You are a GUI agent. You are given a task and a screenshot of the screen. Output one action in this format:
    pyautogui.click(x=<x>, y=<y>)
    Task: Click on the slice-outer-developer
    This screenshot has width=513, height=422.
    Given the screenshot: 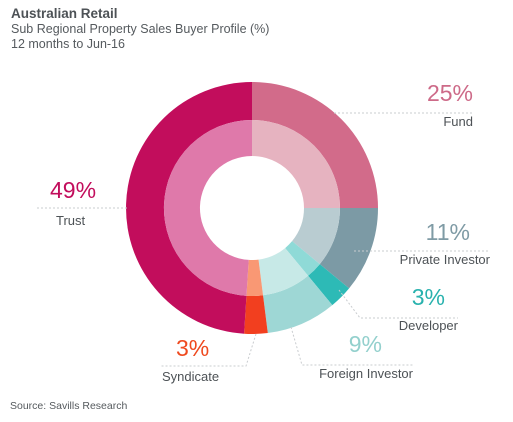 What is the action you would take?
    pyautogui.click(x=329, y=285)
    